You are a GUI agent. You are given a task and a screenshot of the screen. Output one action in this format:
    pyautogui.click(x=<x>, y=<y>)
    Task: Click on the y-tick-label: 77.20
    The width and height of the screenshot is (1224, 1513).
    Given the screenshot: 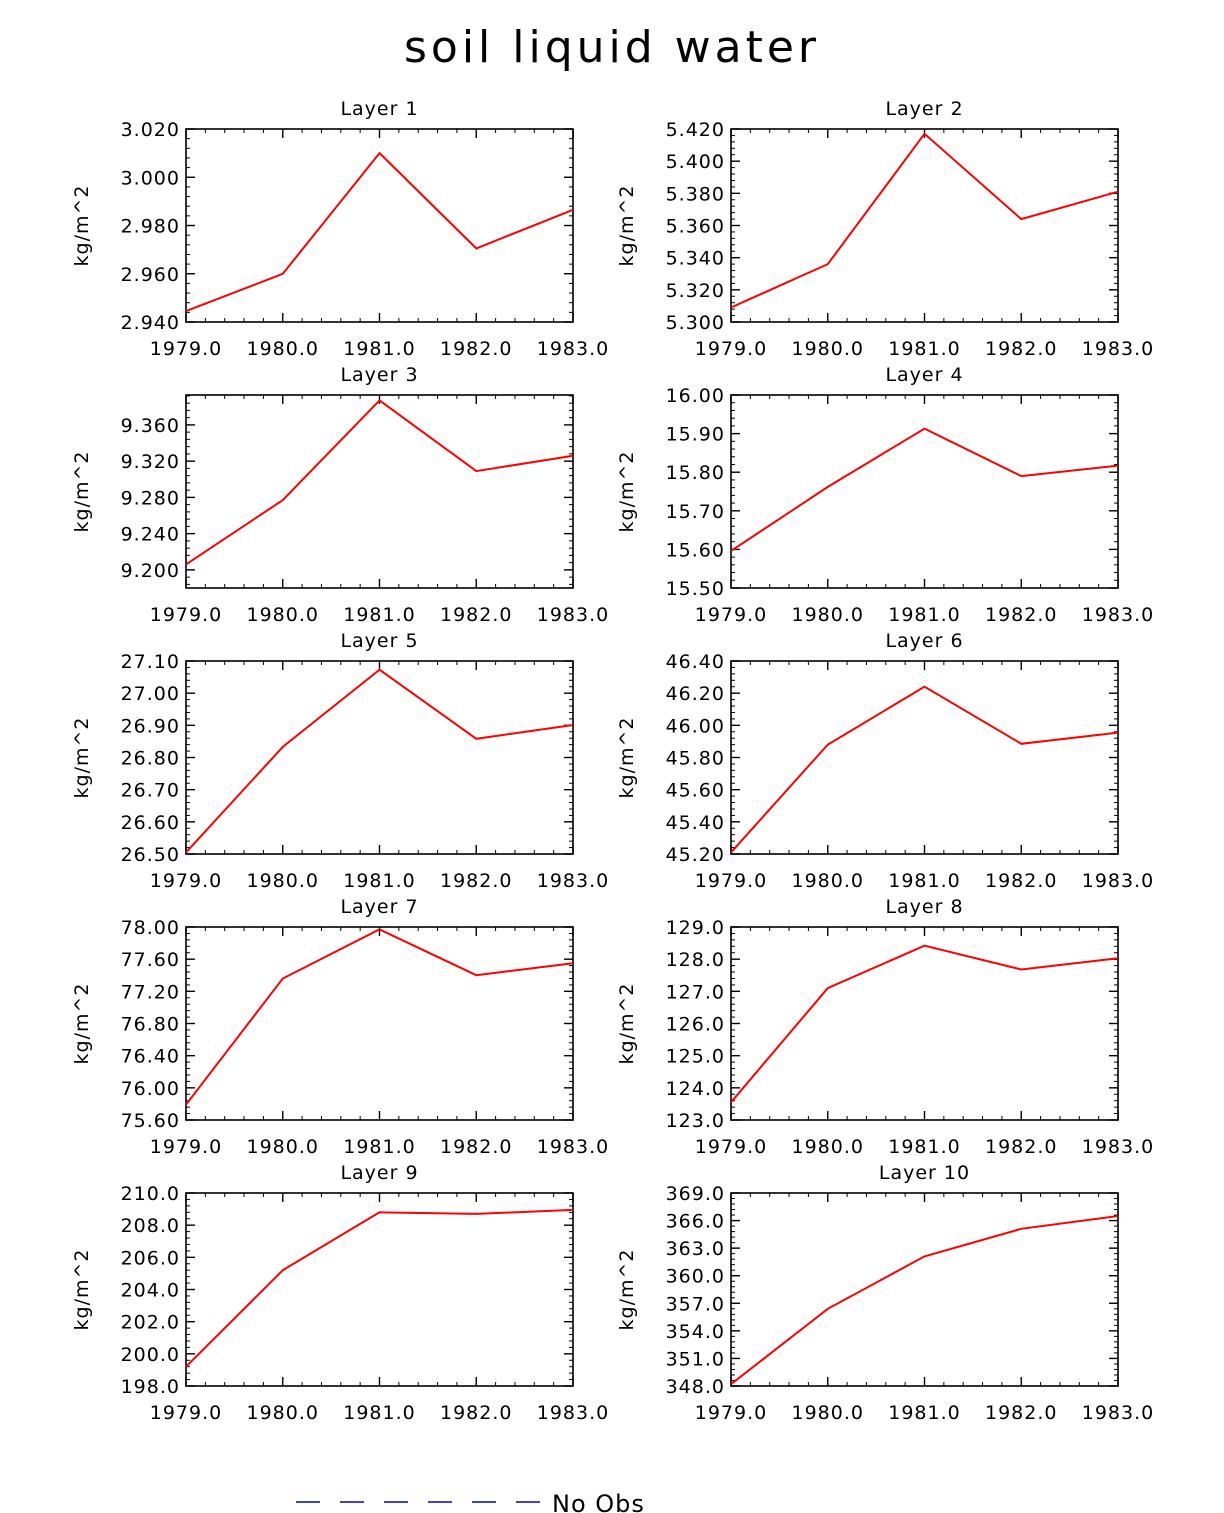 What is the action you would take?
    pyautogui.click(x=150, y=992)
    